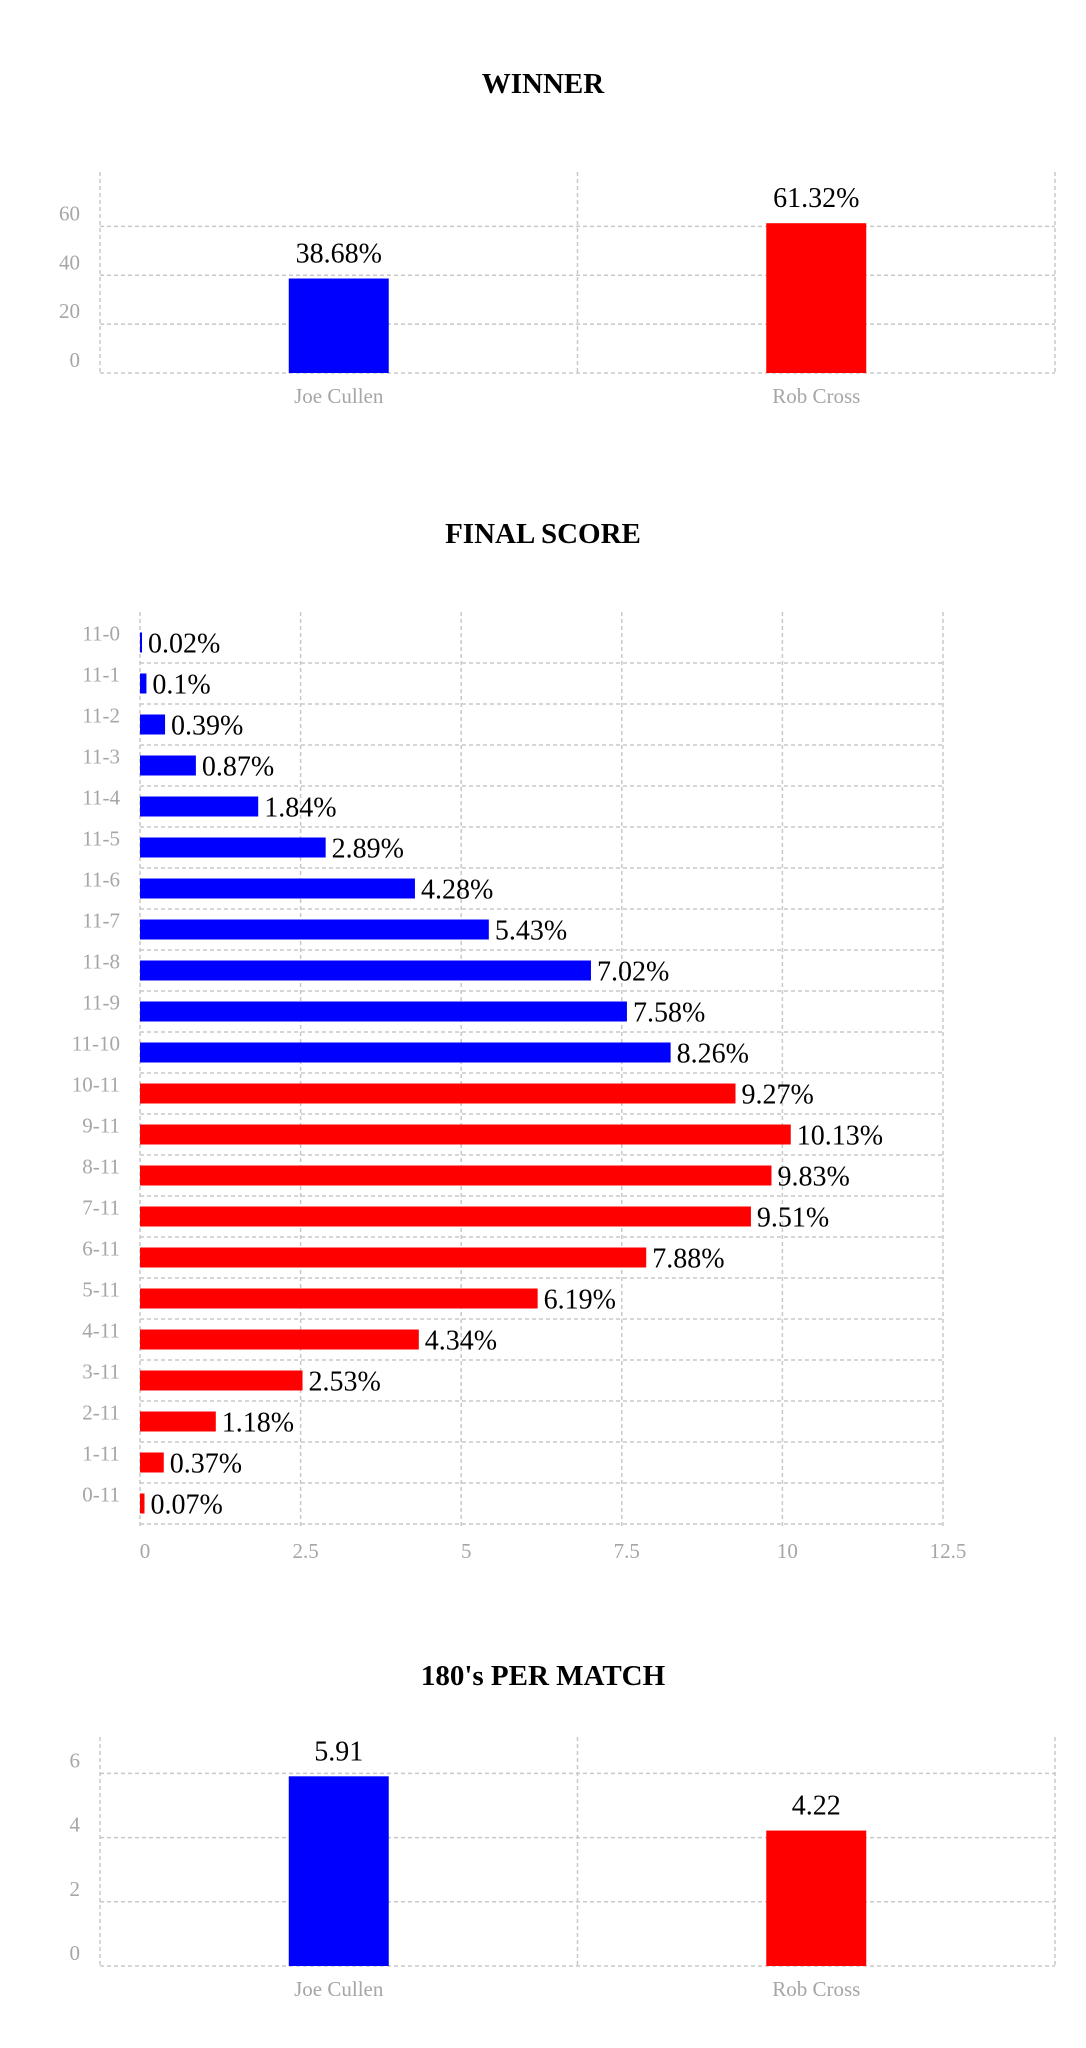  Describe the element at coordinates (101, 716) in the screenshot. I see `y-tick-label: 11-2` at that location.